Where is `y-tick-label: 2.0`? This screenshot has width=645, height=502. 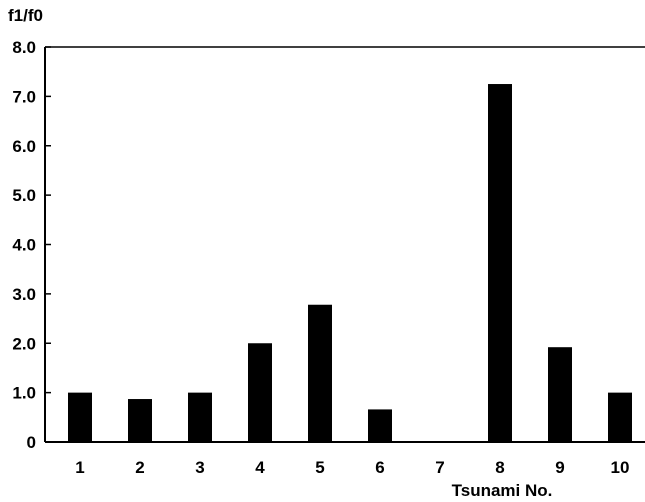 y-tick-label: 2.0 is located at coordinates (24, 343).